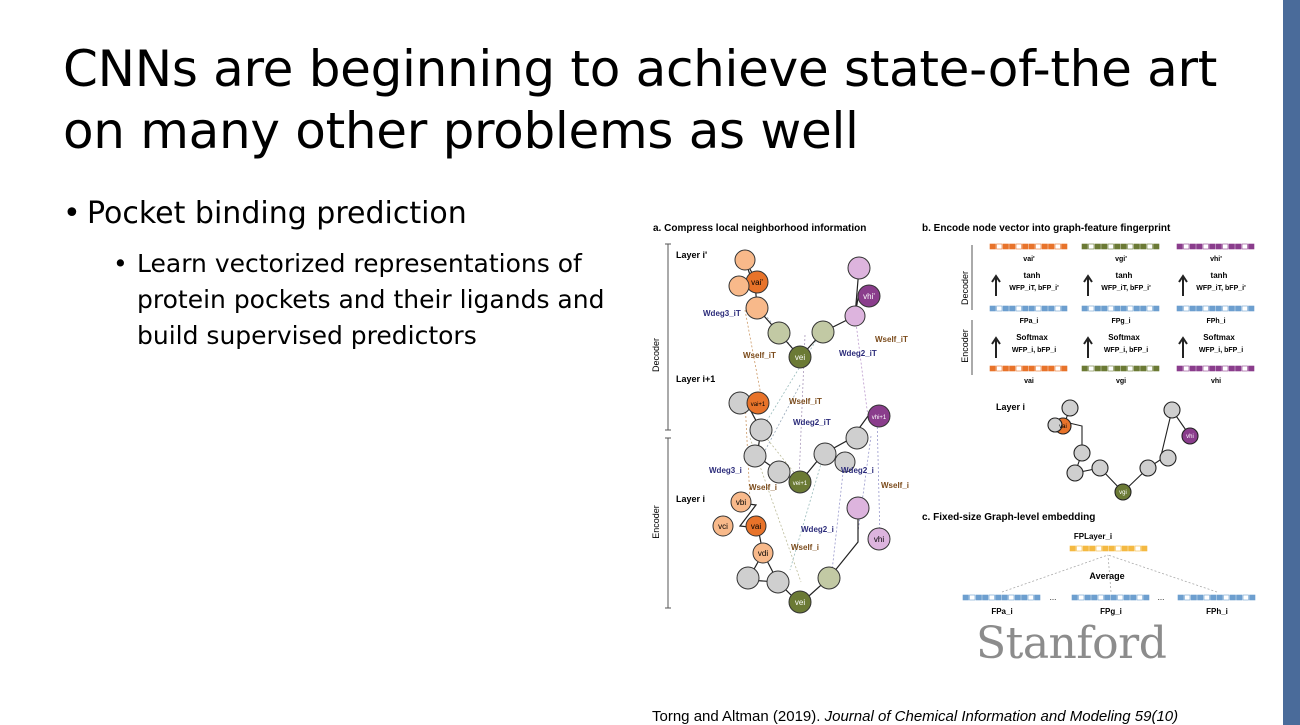 The width and height of the screenshot is (1300, 725). Describe the element at coordinates (879, 539) in the screenshot. I see `node-label: vhi` at that location.